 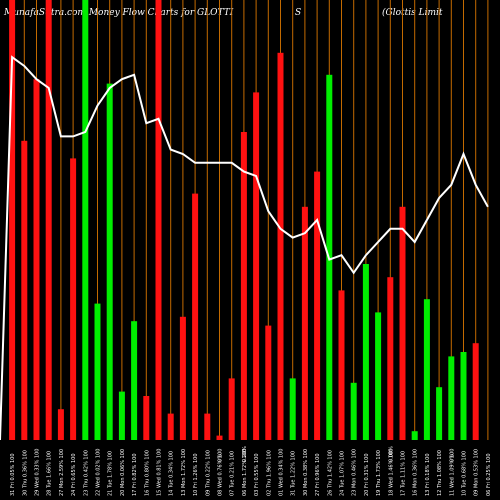 What do you see at coordinates (245, 472) in the screenshot?
I see `x-tick-label: 06 Mon 1.72% 100` at bounding box center [245, 472].